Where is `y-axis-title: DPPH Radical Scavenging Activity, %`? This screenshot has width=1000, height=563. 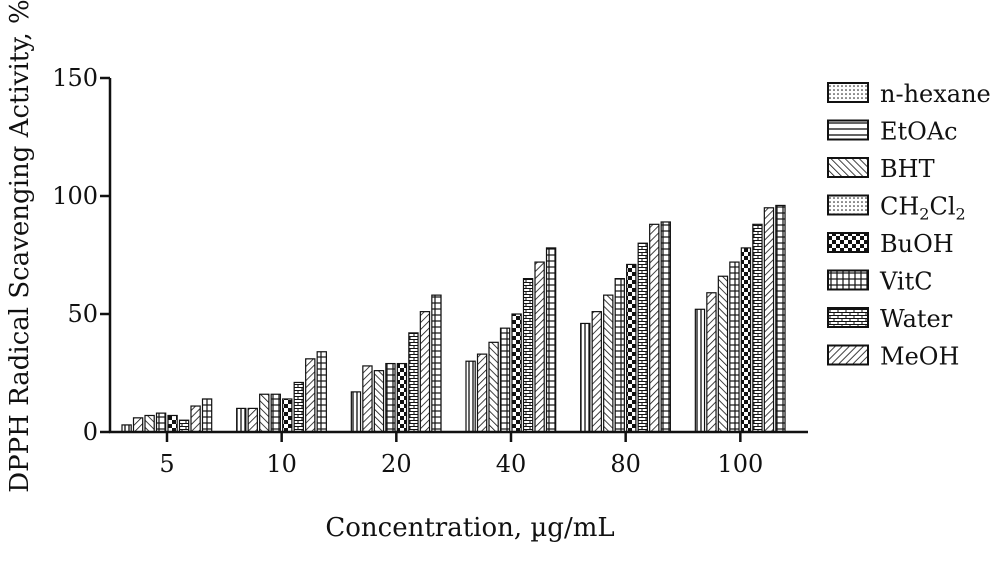 y-axis-title: DPPH Radical Scavenging Activity, % is located at coordinates (20, 246).